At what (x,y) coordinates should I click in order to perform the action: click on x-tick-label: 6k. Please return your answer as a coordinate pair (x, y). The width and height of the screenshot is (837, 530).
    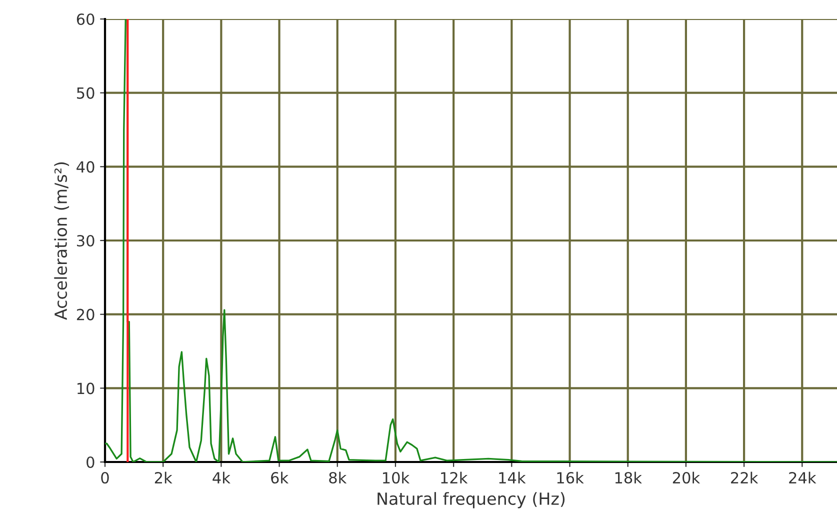
    Looking at the image, I should click on (280, 478).